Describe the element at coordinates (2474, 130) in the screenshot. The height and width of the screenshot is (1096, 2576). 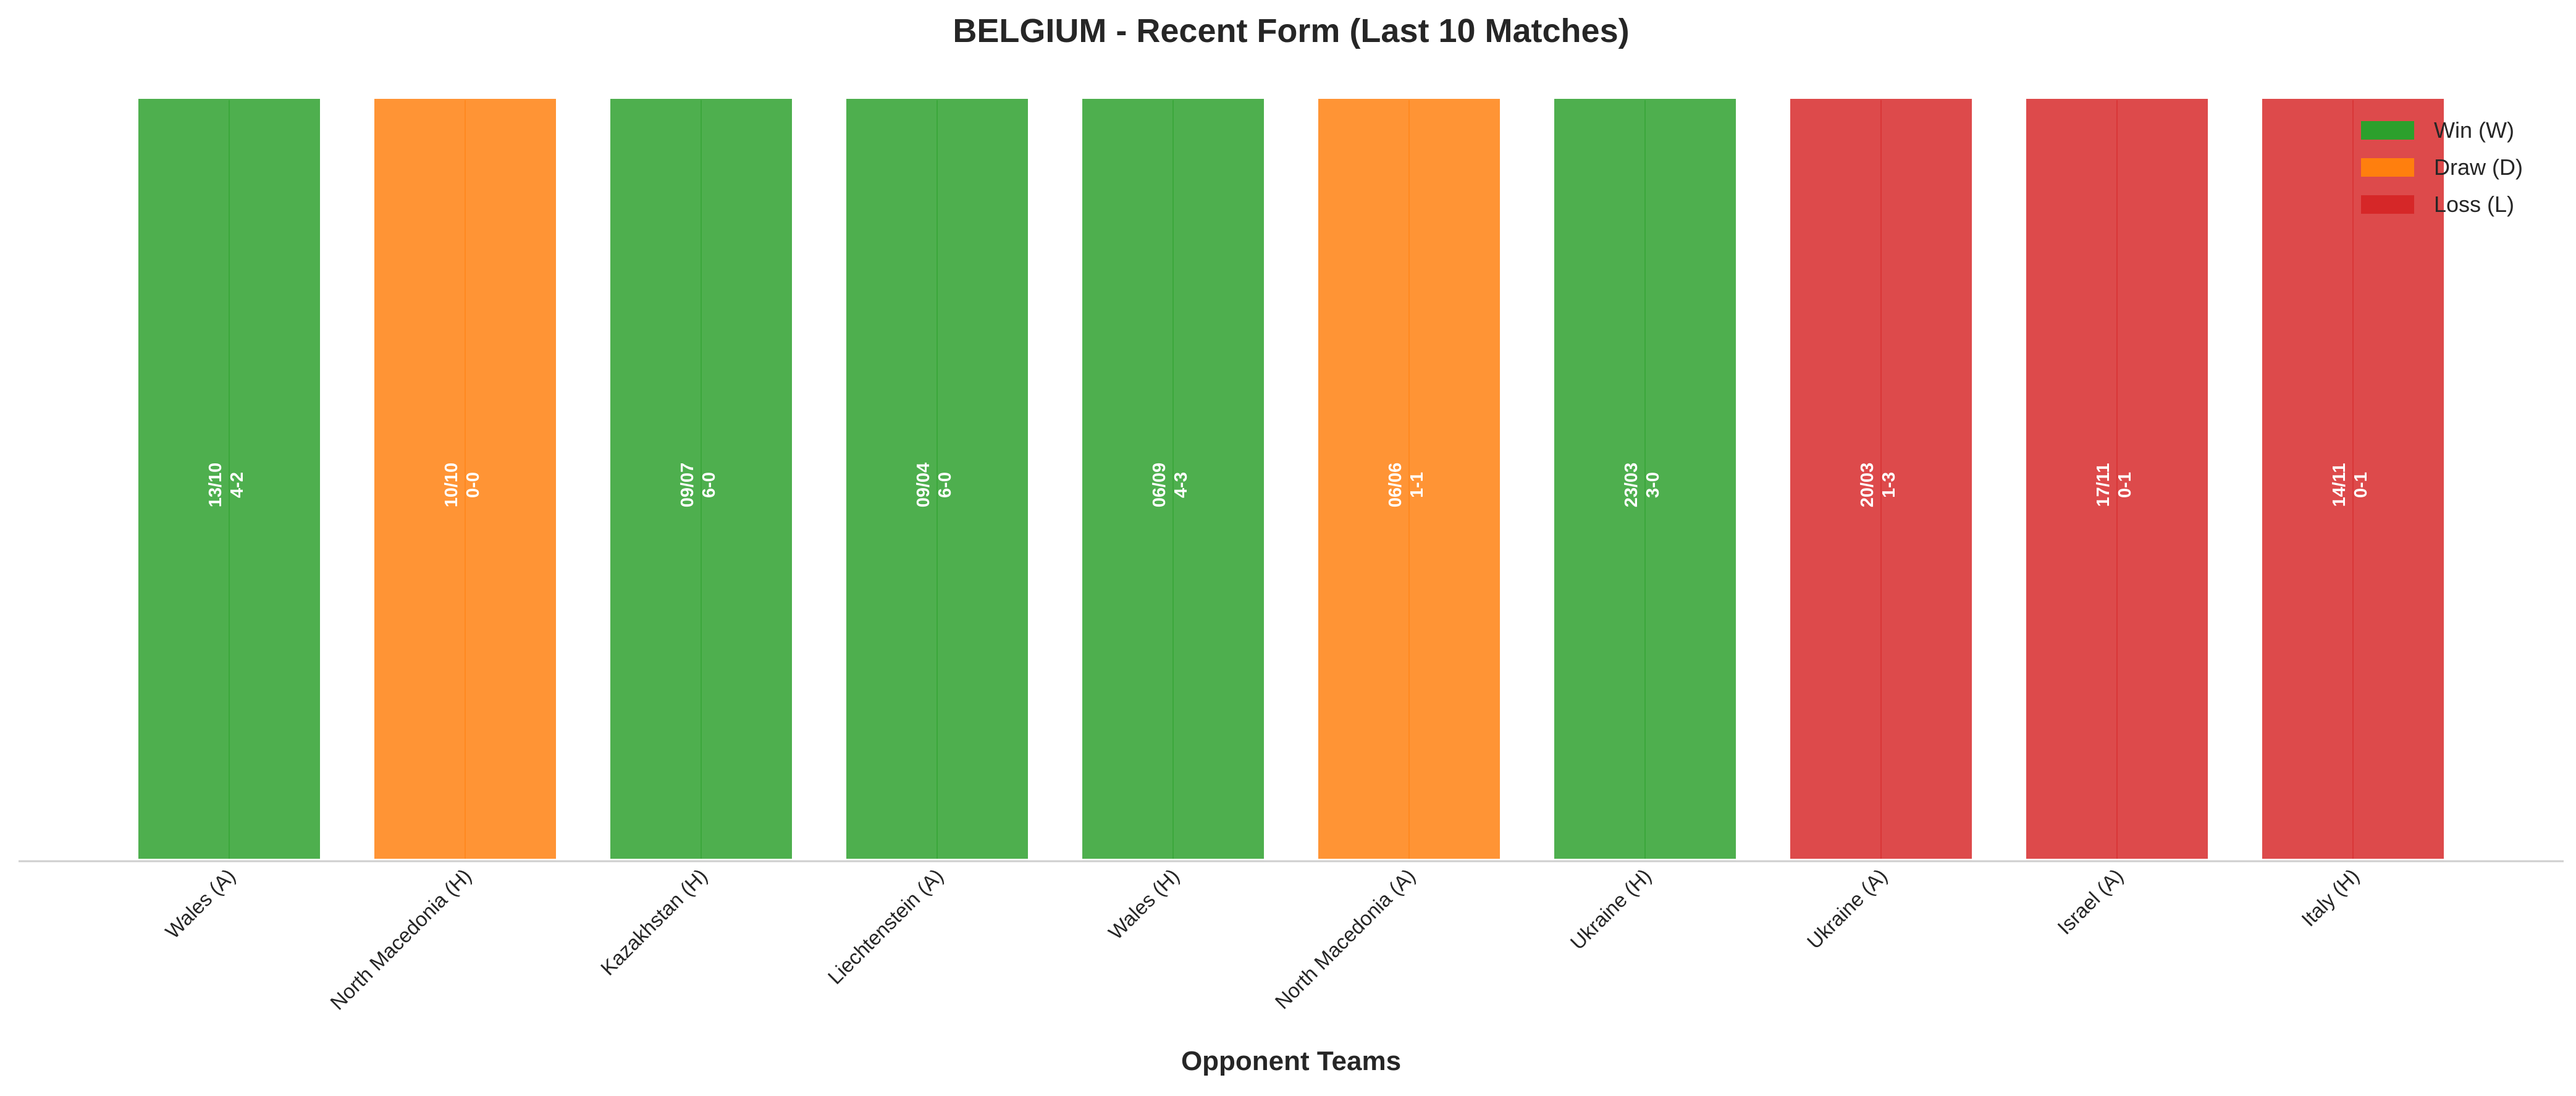
I see `legend-label-w: Win (W)` at that location.